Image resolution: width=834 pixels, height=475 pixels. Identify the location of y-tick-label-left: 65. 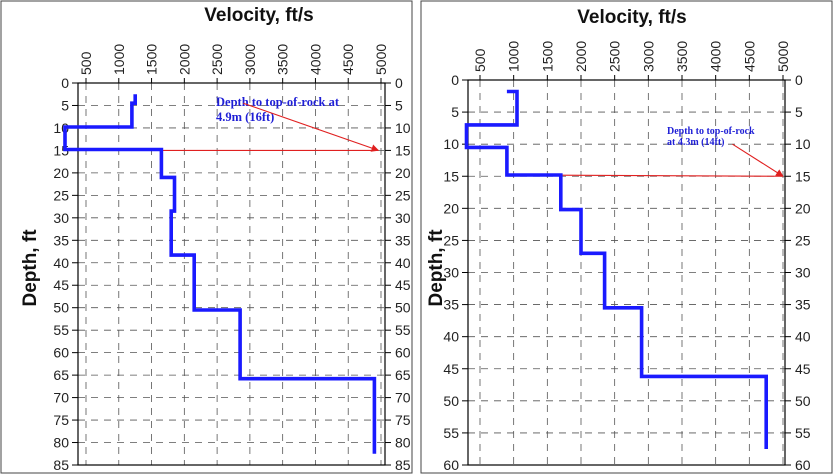
(61, 375).